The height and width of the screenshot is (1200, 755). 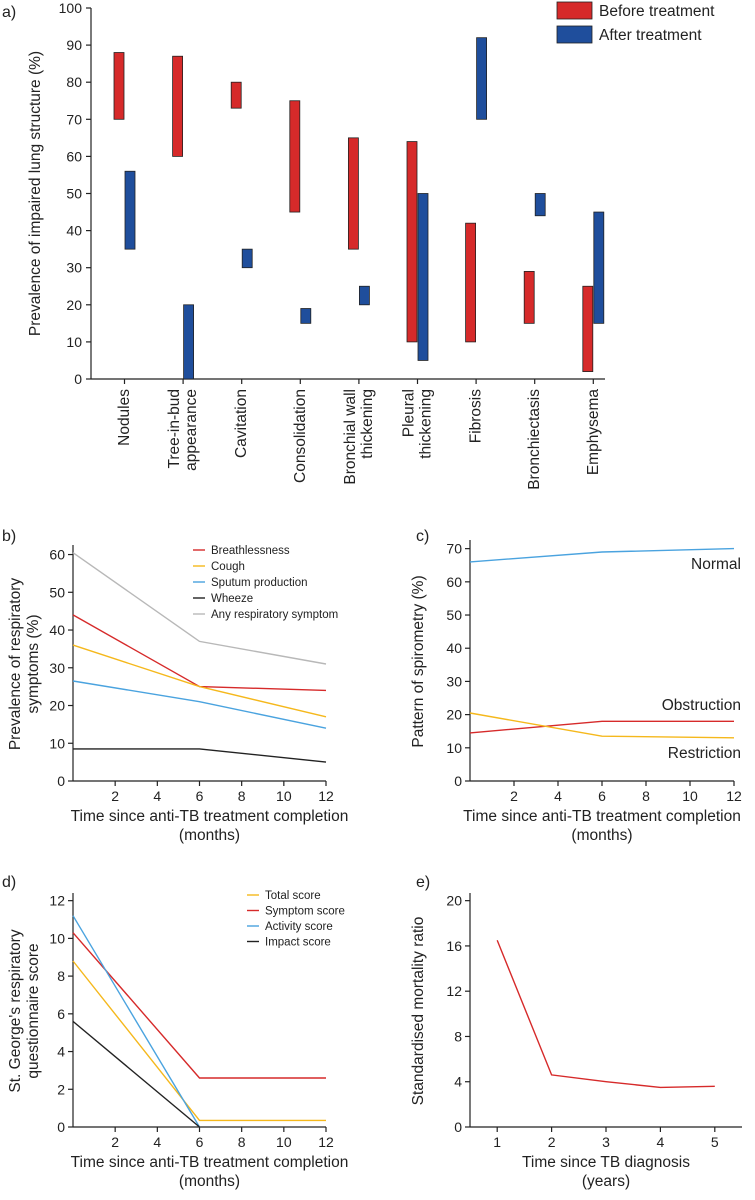 I want to click on series-line-any-respiratory-symptom, so click(x=199, y=608).